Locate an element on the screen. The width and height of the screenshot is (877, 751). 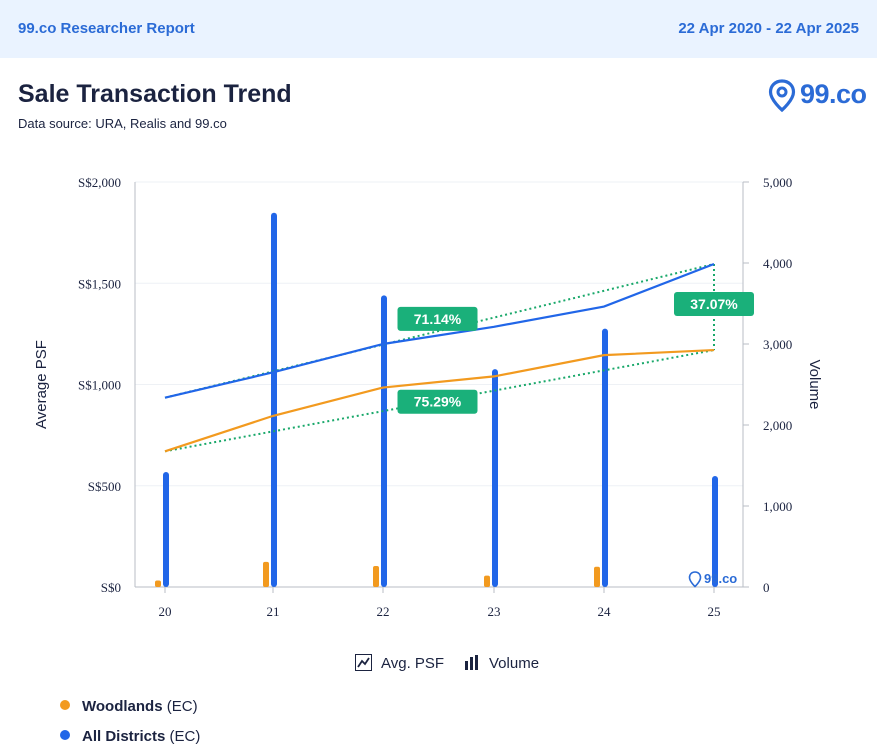
data-source: Data source: URA, Realis and 99.co is located at coordinates (122, 123).